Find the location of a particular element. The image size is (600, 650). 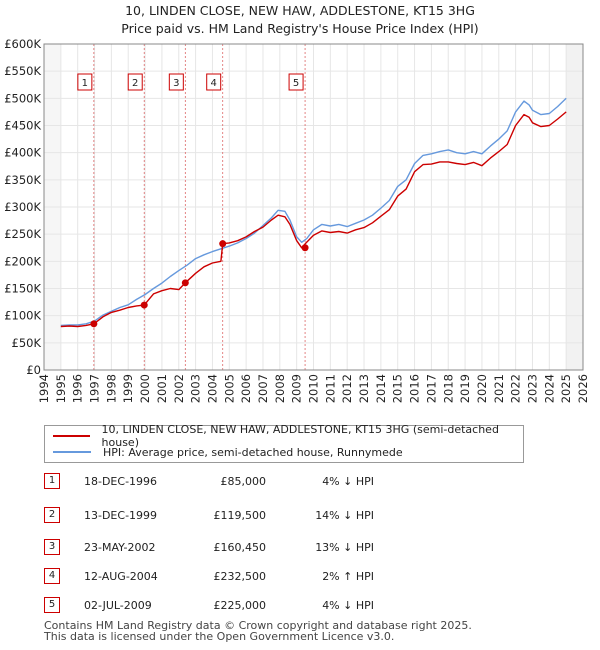

sale-row: 1 18-DEC-1996 £85,000 4% ↓ HPI is located at coordinates (244, 482).